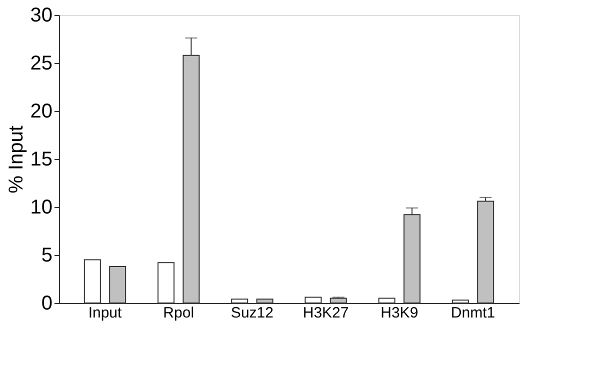 The image size is (600, 369). I want to click on x-tick-label: Dnmt1, so click(473, 313).